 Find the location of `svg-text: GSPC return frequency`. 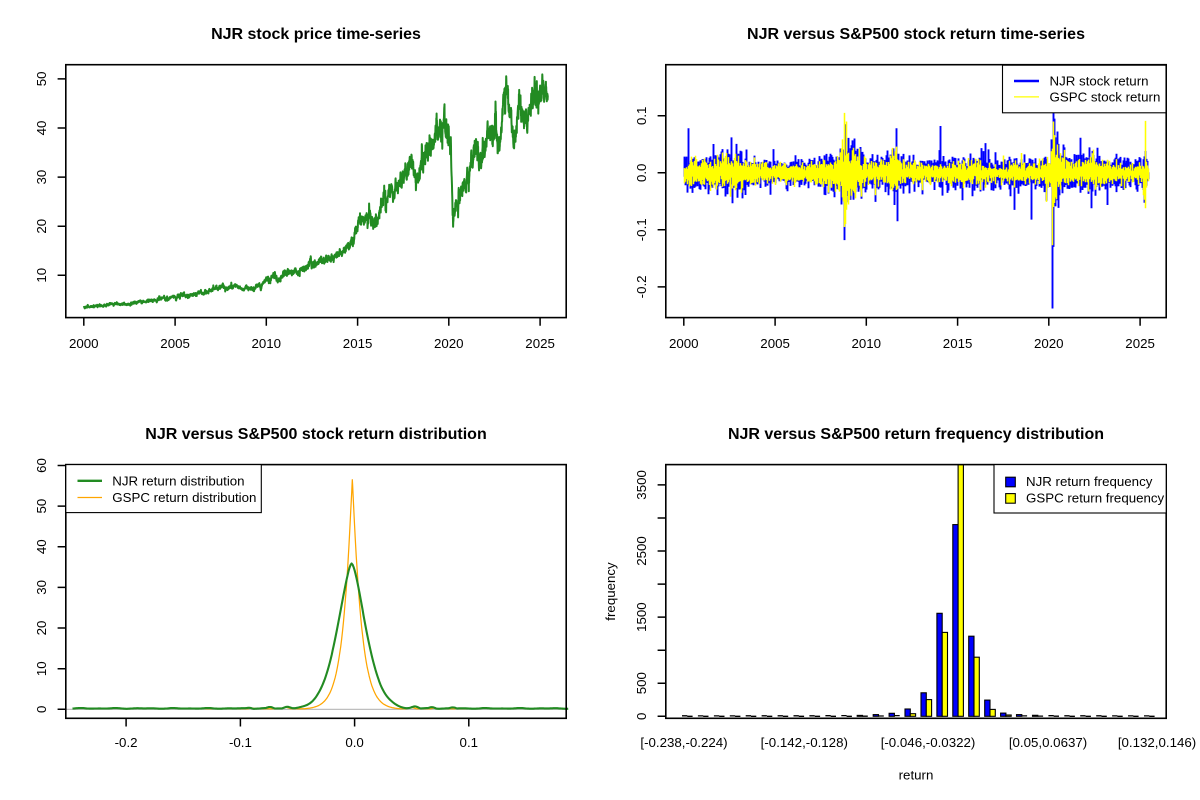

svg-text: GSPC return frequency is located at coordinates (1095, 497).